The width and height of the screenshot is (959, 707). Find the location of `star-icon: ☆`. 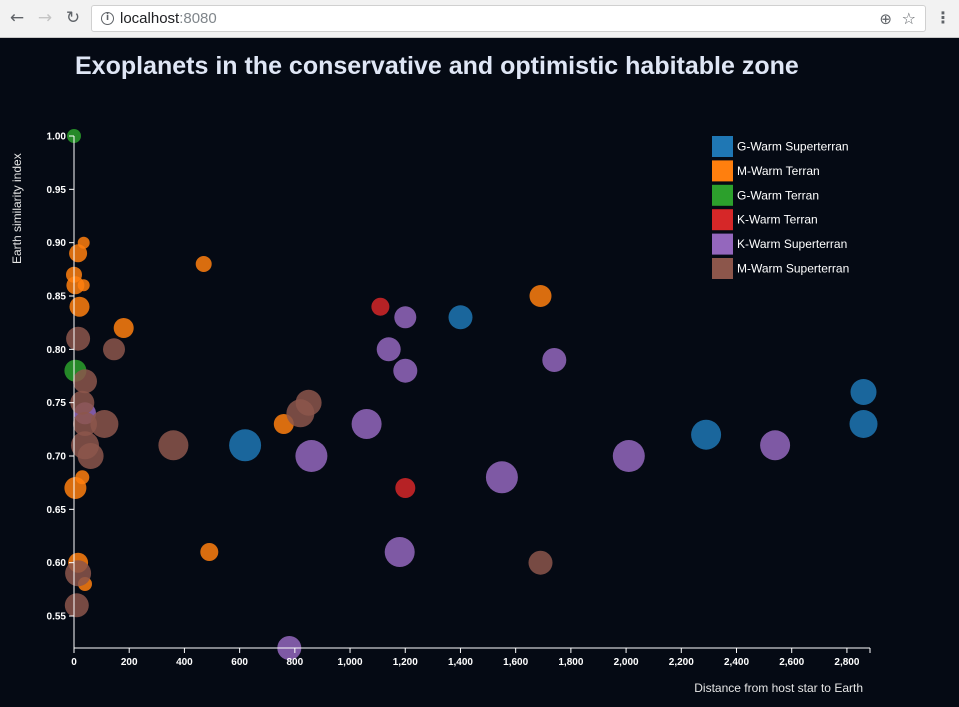

star-icon: ☆ is located at coordinates (908, 18).